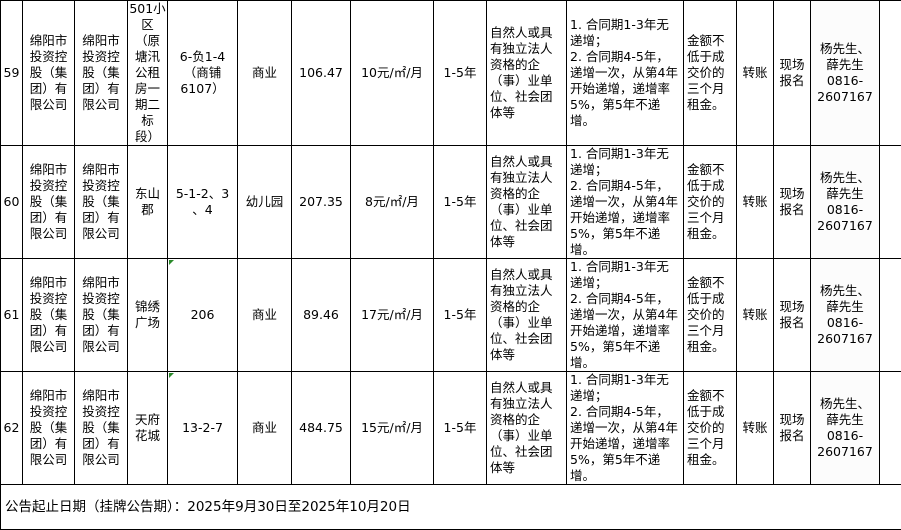  What do you see at coordinates (12, 428) in the screenshot?
I see `cell-no: 62` at bounding box center [12, 428].